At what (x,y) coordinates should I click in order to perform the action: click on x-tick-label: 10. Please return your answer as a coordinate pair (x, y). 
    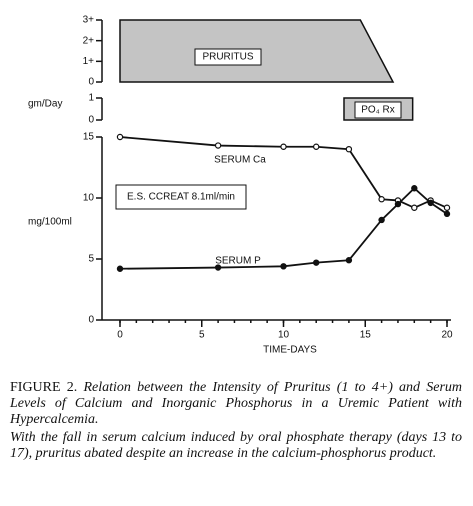
    Looking at the image, I should click on (284, 335).